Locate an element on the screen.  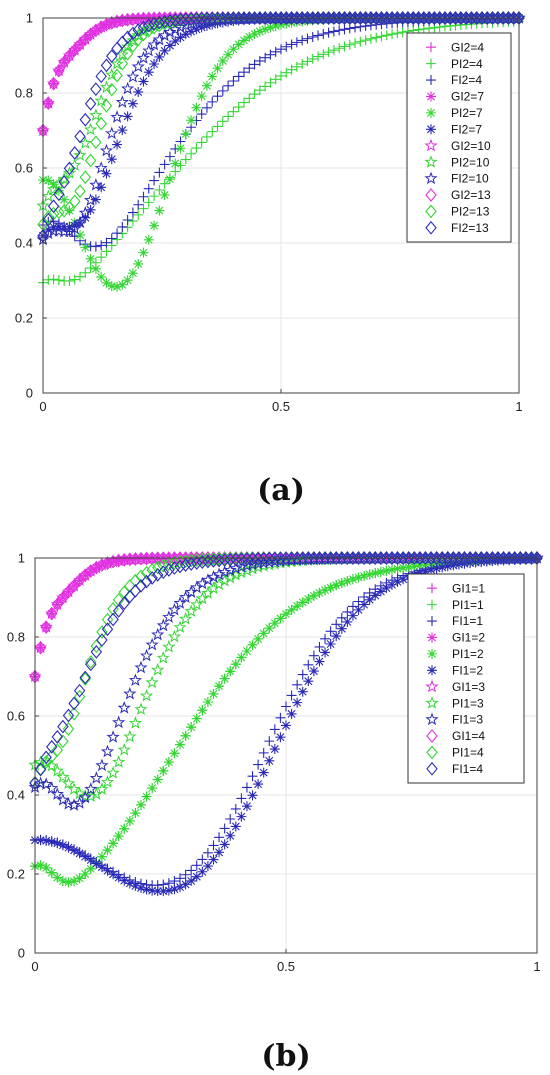
y-tick-label: 0.4 is located at coordinates (24, 243).